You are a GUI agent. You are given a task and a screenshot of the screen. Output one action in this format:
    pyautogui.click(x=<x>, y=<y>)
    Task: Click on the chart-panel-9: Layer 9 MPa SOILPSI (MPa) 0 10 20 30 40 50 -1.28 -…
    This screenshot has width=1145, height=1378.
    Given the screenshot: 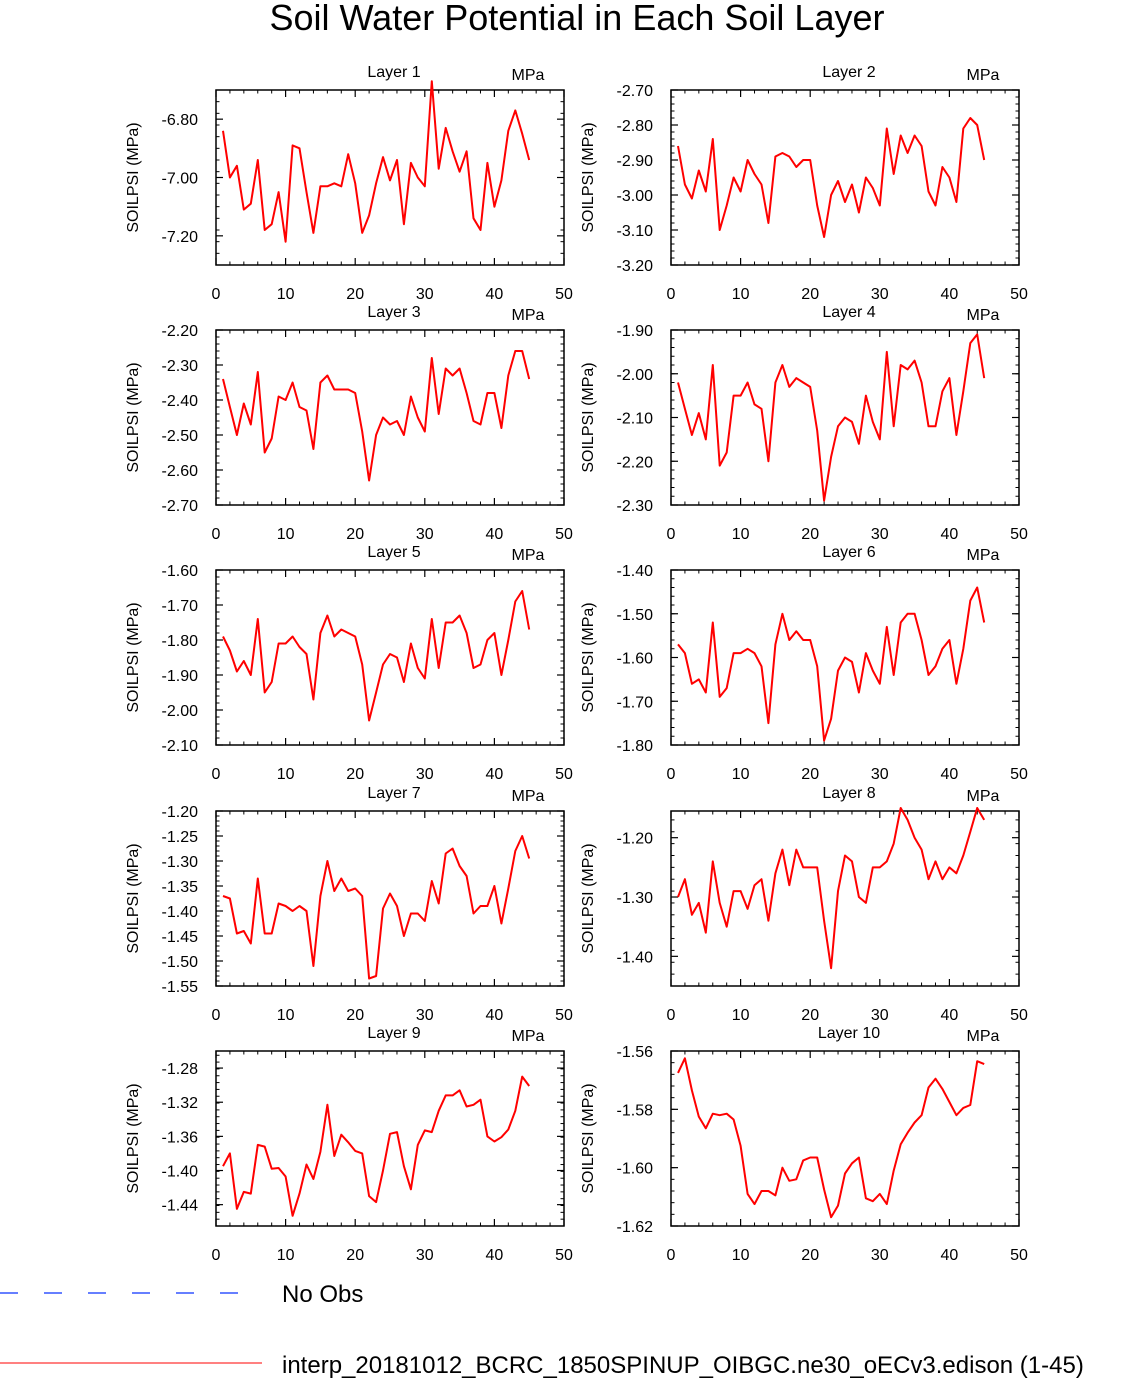 What is the action you would take?
    pyautogui.click(x=349, y=1144)
    